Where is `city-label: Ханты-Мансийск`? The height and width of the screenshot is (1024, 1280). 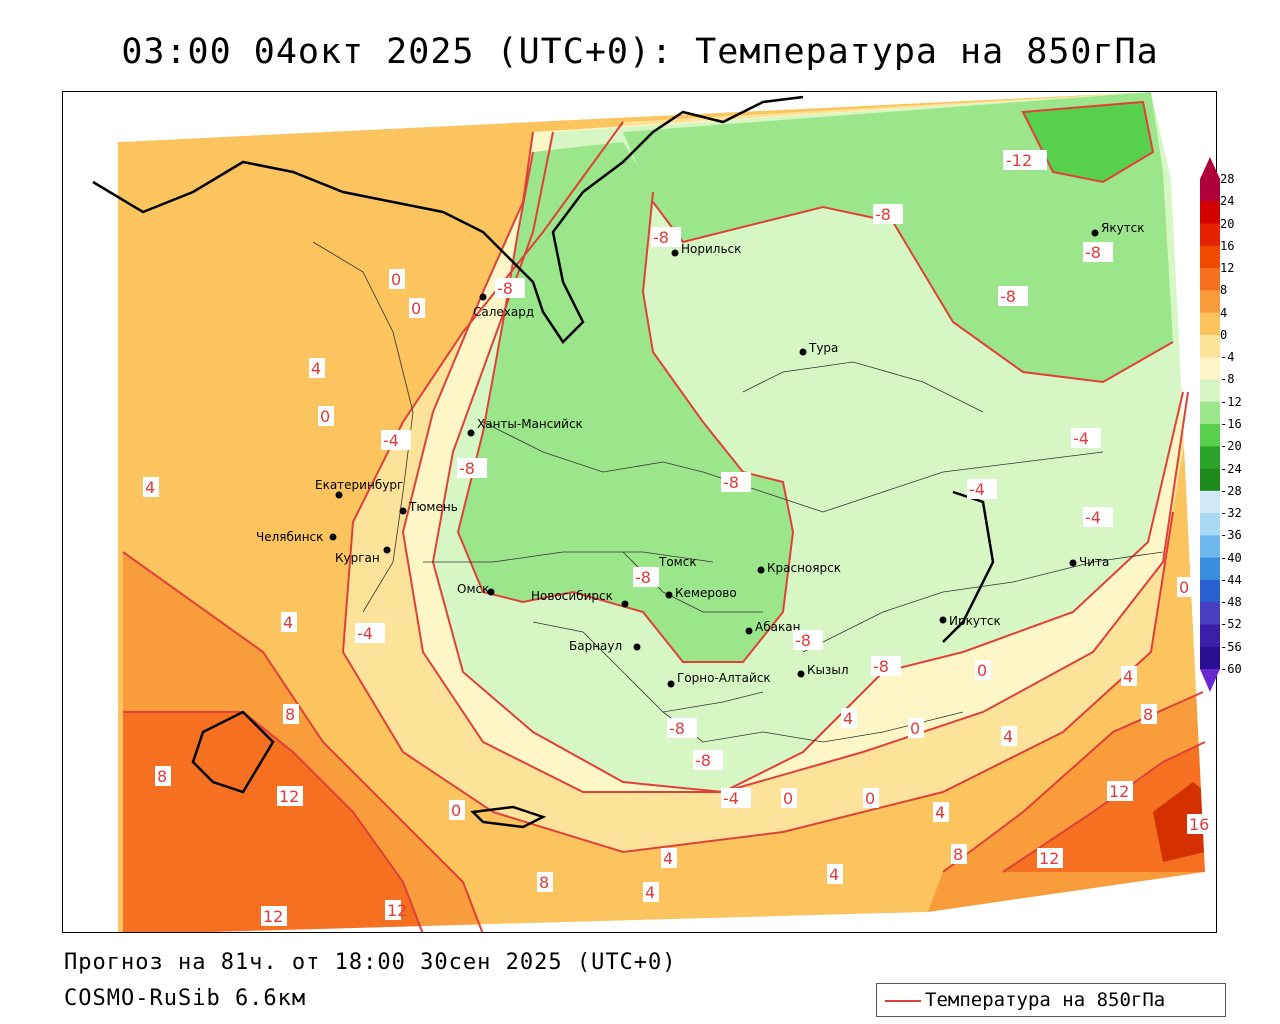
city-label: Ханты-Мансийск is located at coordinates (530, 424).